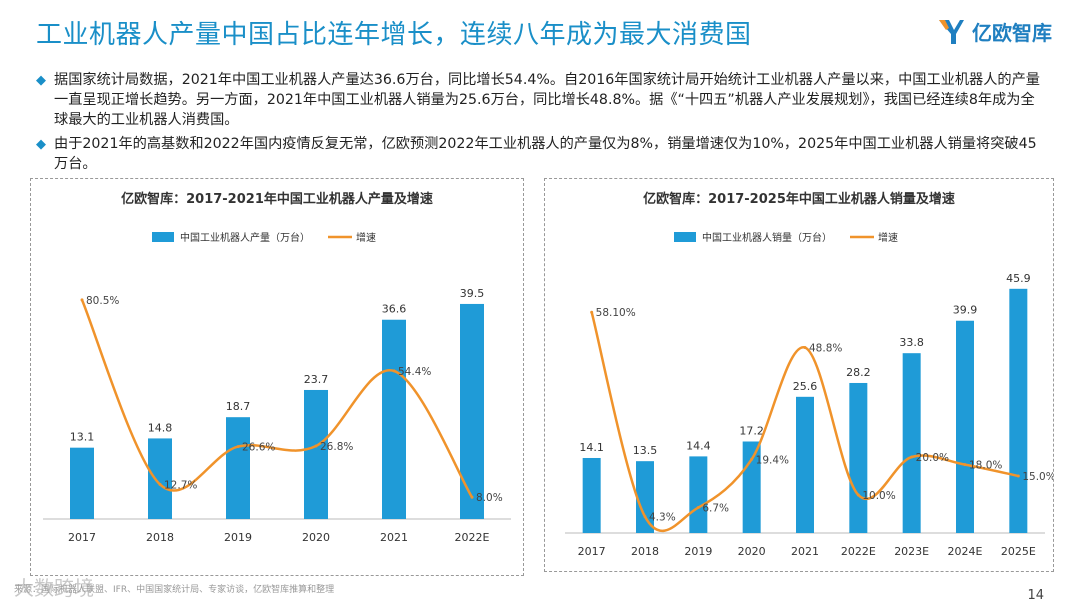  I want to click on tick-label-2023E: 2023E, so click(911, 551).